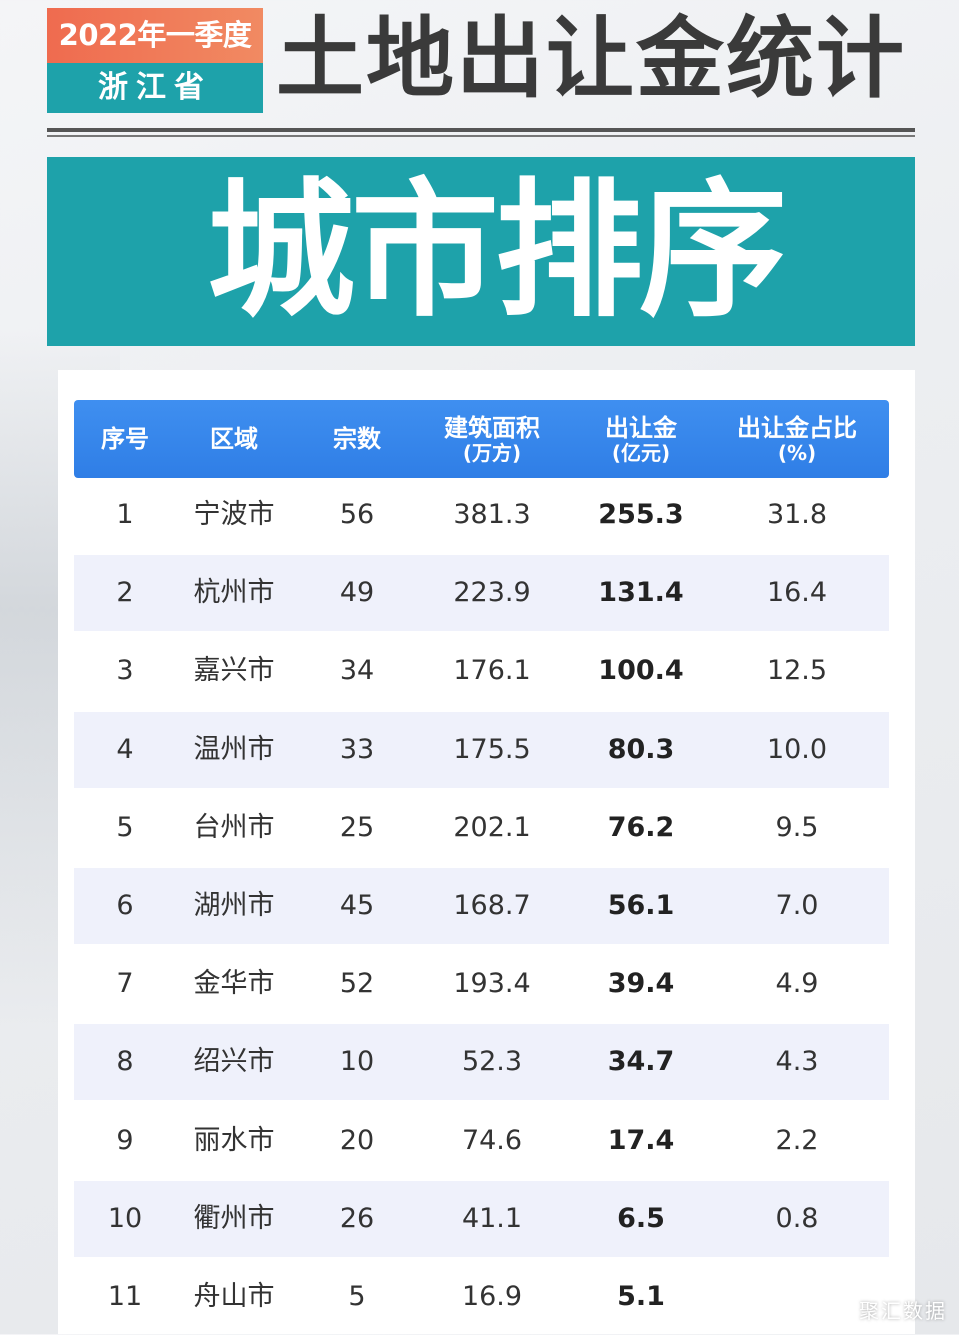 Image resolution: width=959 pixels, height=1335 pixels. Describe the element at coordinates (492, 749) in the screenshot. I see `col-area: 175.5` at that location.